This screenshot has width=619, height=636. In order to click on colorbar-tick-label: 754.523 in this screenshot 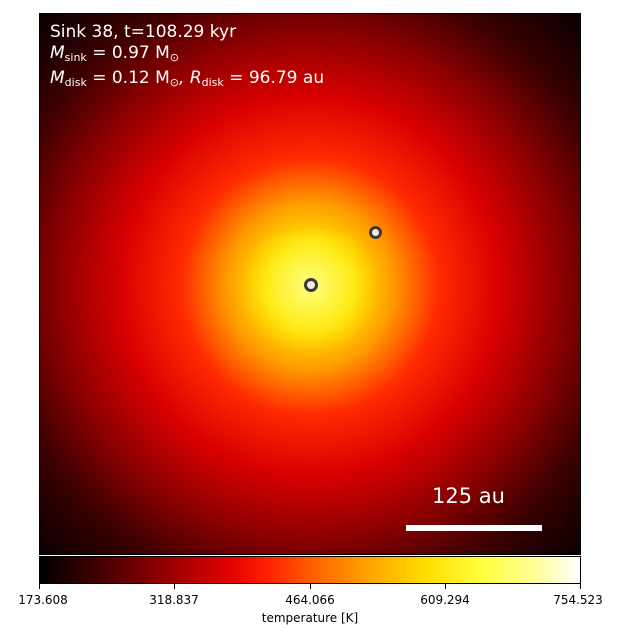, I will do `click(578, 600)`.